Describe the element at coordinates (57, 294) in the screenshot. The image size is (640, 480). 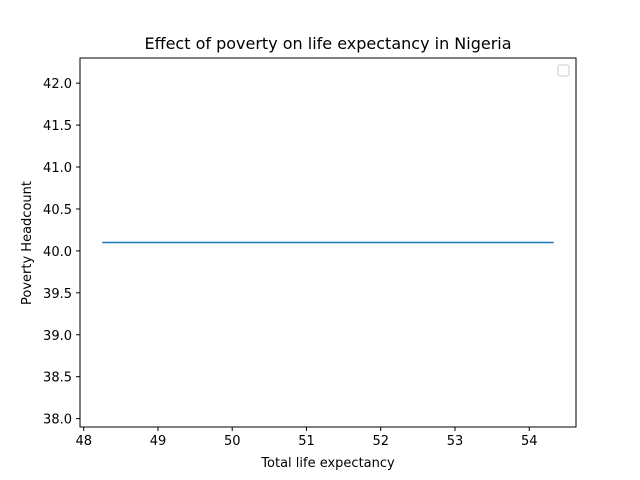
I see `y-tick-label: 39.5` at that location.